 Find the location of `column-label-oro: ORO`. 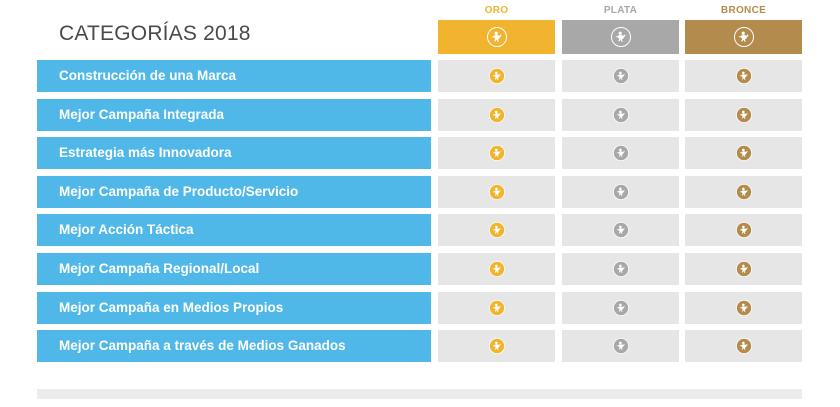

column-label-oro: ORO is located at coordinates (496, 10).